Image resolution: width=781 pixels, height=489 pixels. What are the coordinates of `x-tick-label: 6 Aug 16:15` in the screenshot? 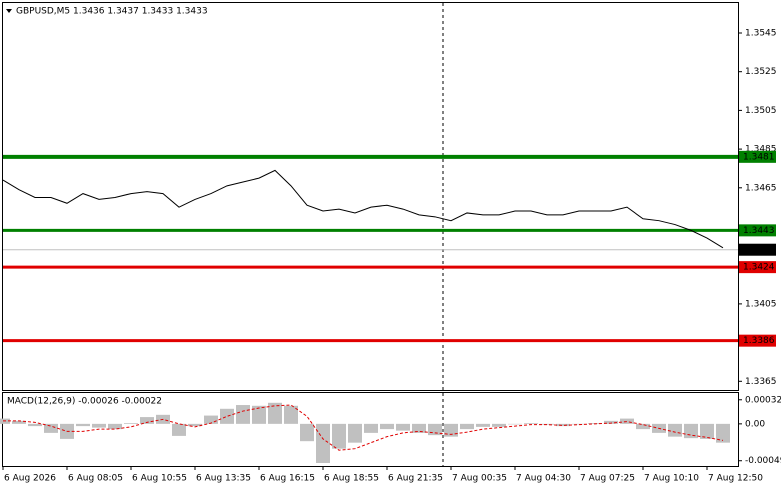 It's located at (287, 479).